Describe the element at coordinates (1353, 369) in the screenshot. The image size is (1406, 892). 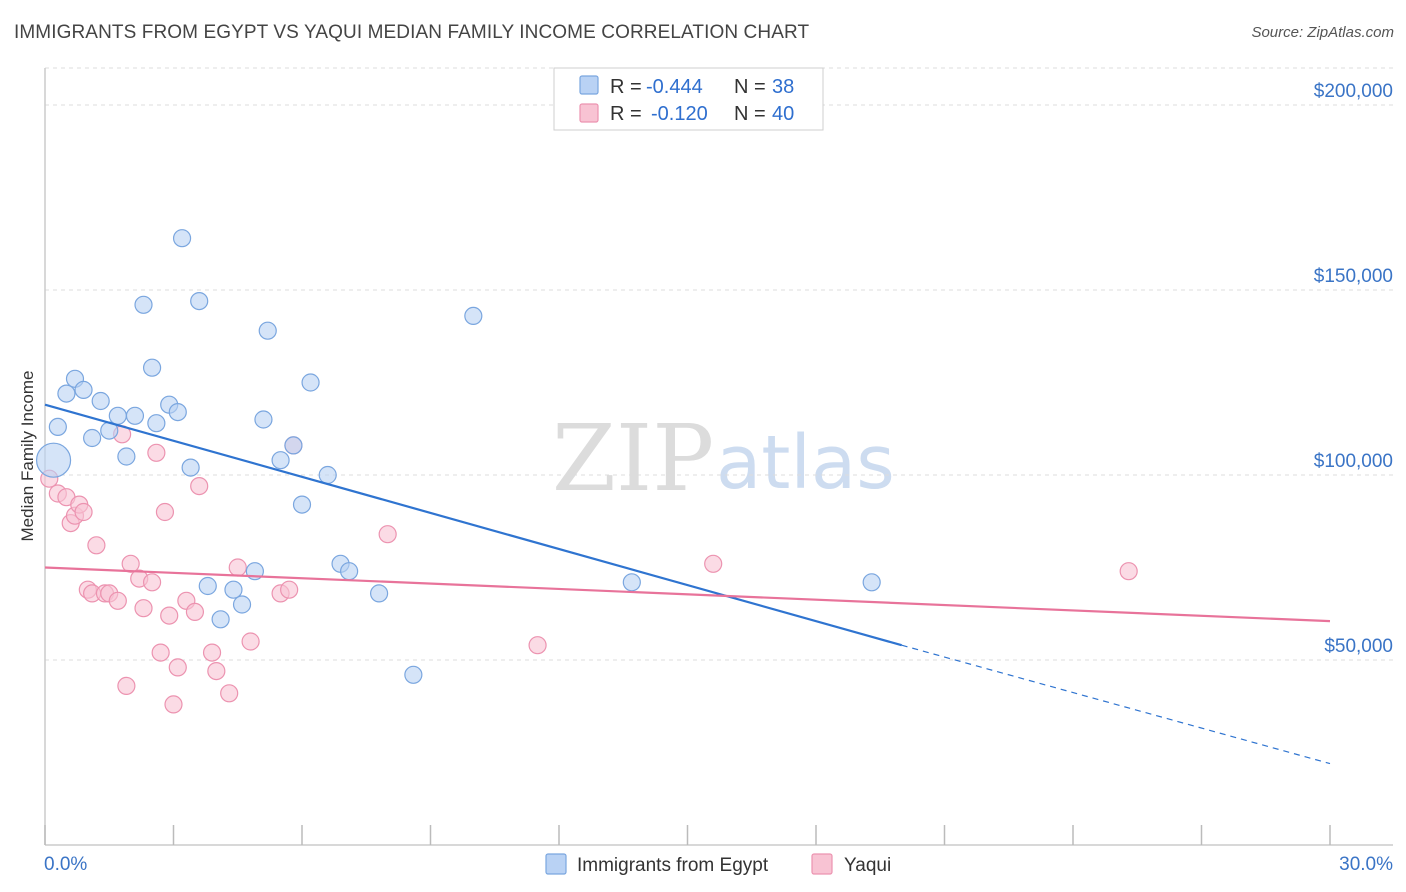
I see `y-tick-labels: $50,000 $100,000 $150,000 $200,000` at that location.